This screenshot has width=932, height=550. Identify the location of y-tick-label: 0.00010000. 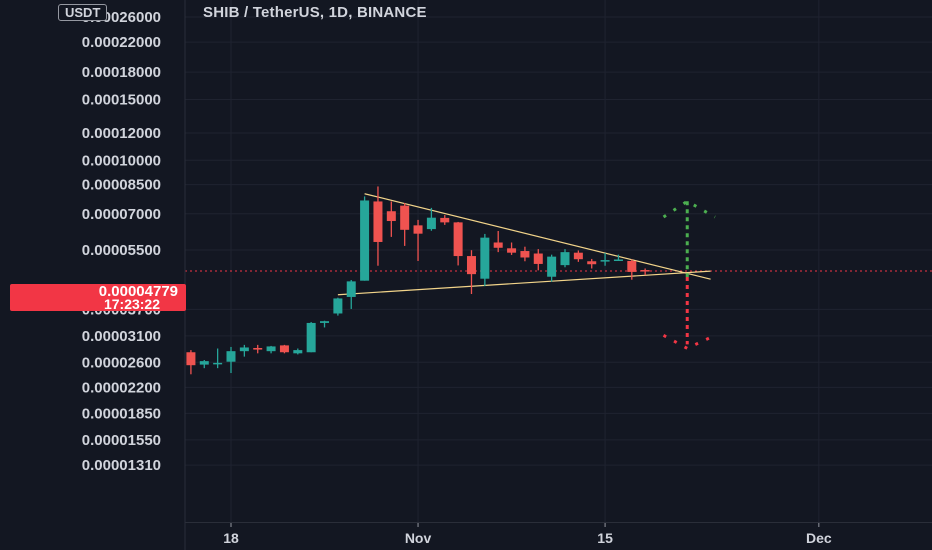
(121, 160).